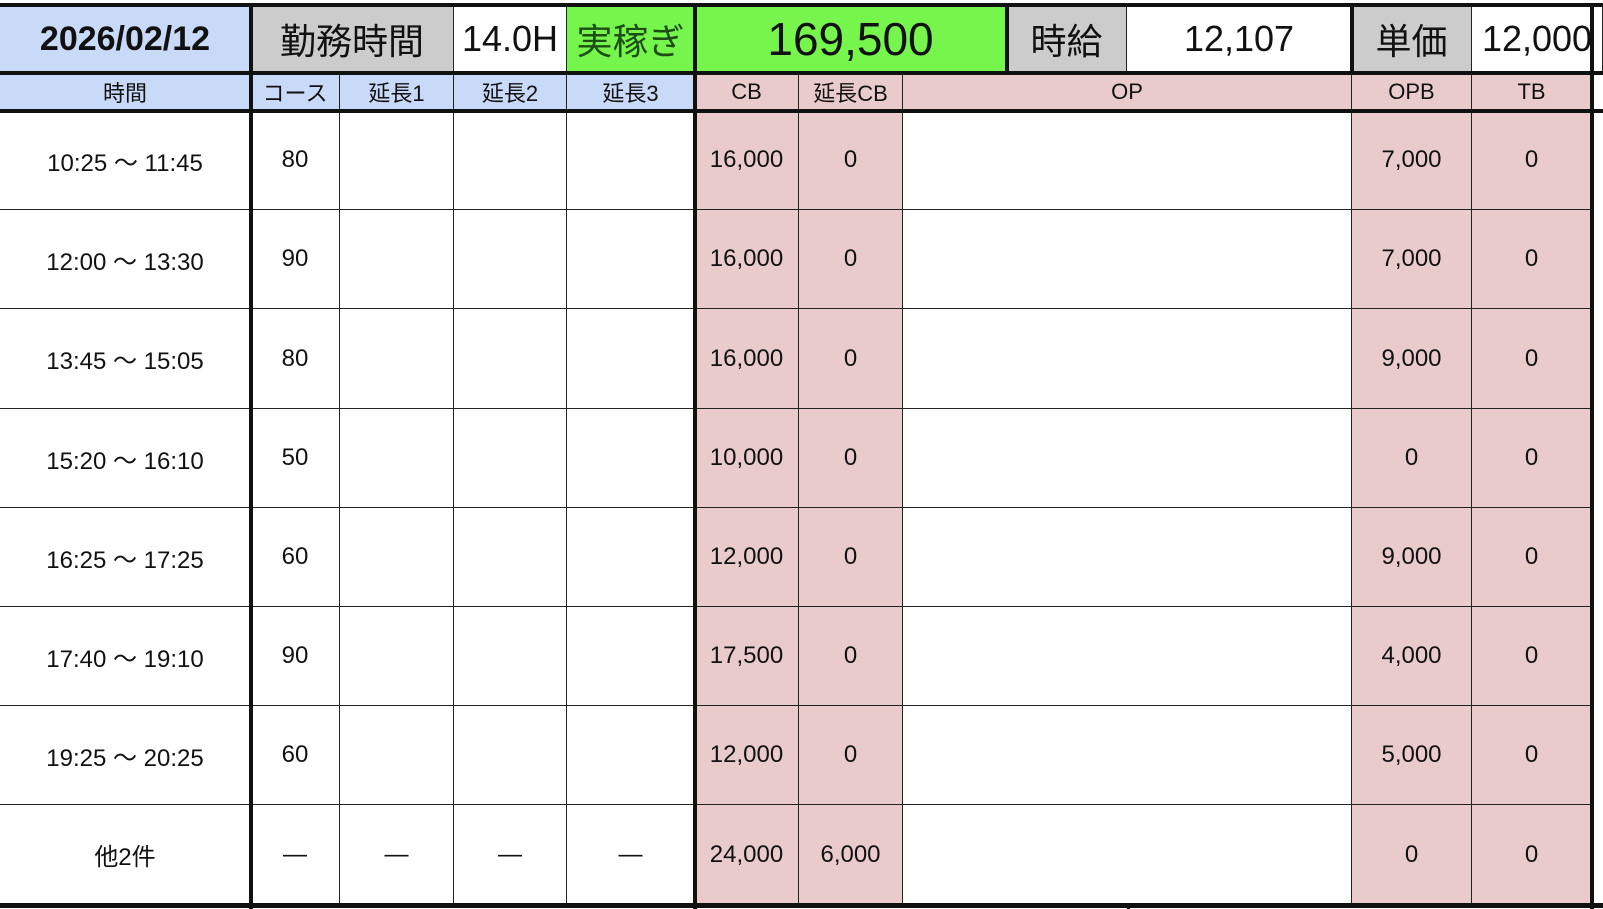 This screenshot has width=1603, height=909. Describe the element at coordinates (851, 855) in the screenshot. I see `cell-ext-cb: 6,000` at that location.